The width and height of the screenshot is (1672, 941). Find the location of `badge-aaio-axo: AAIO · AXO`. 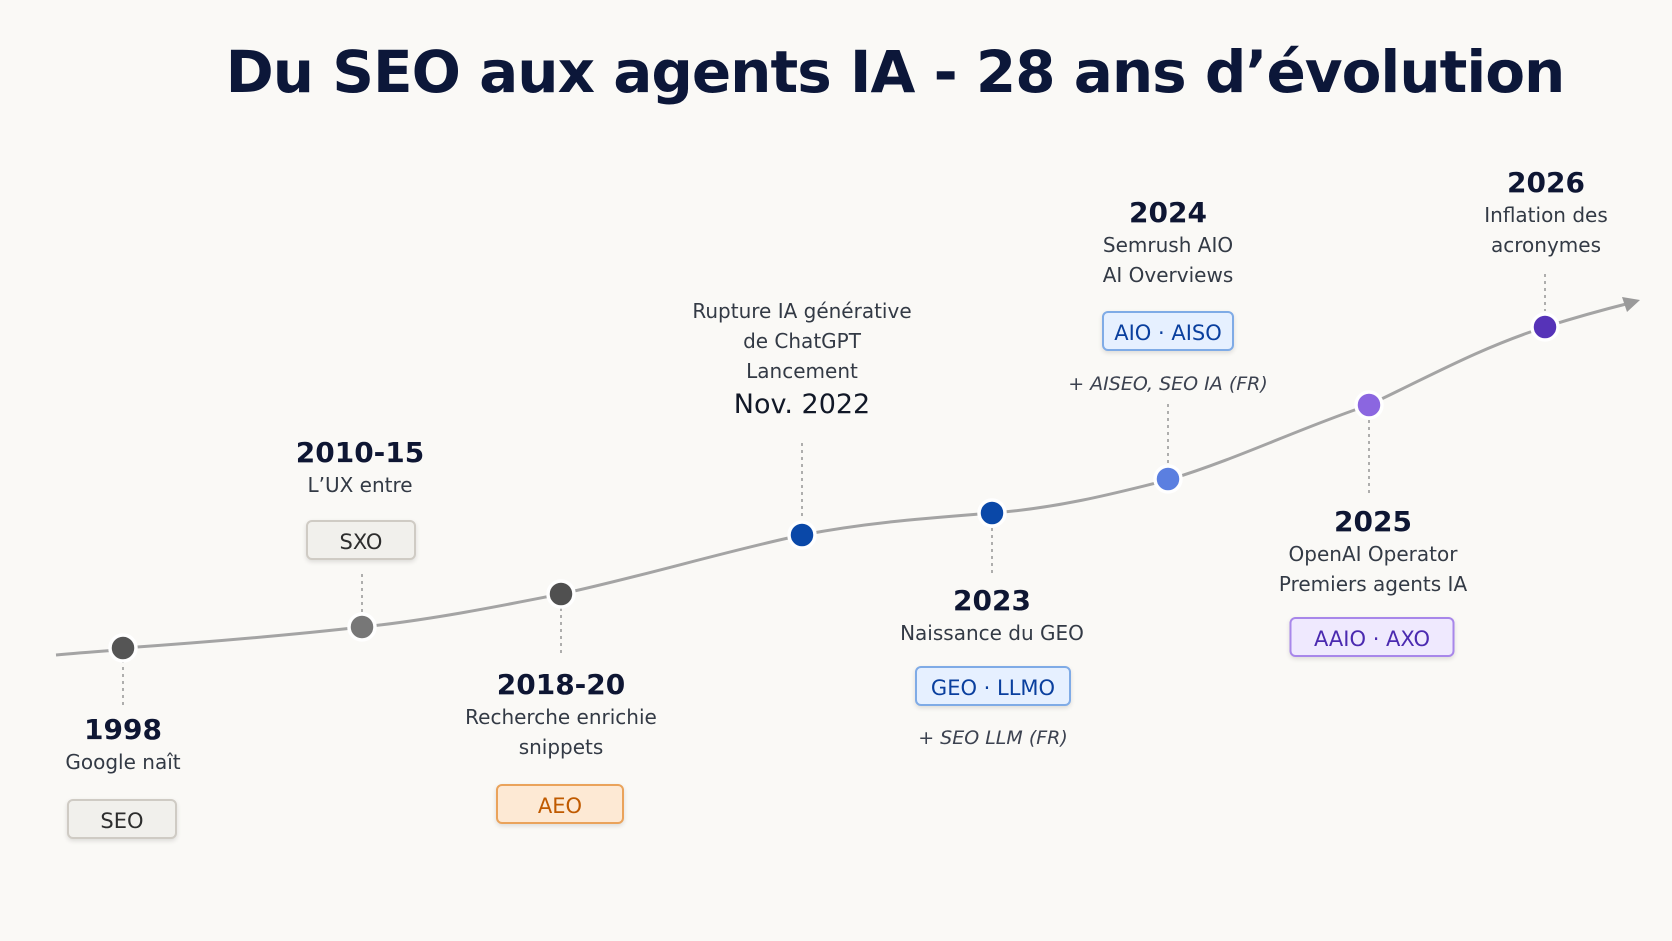

badge-aaio-axo: AAIO · AXO is located at coordinates (1372, 637).